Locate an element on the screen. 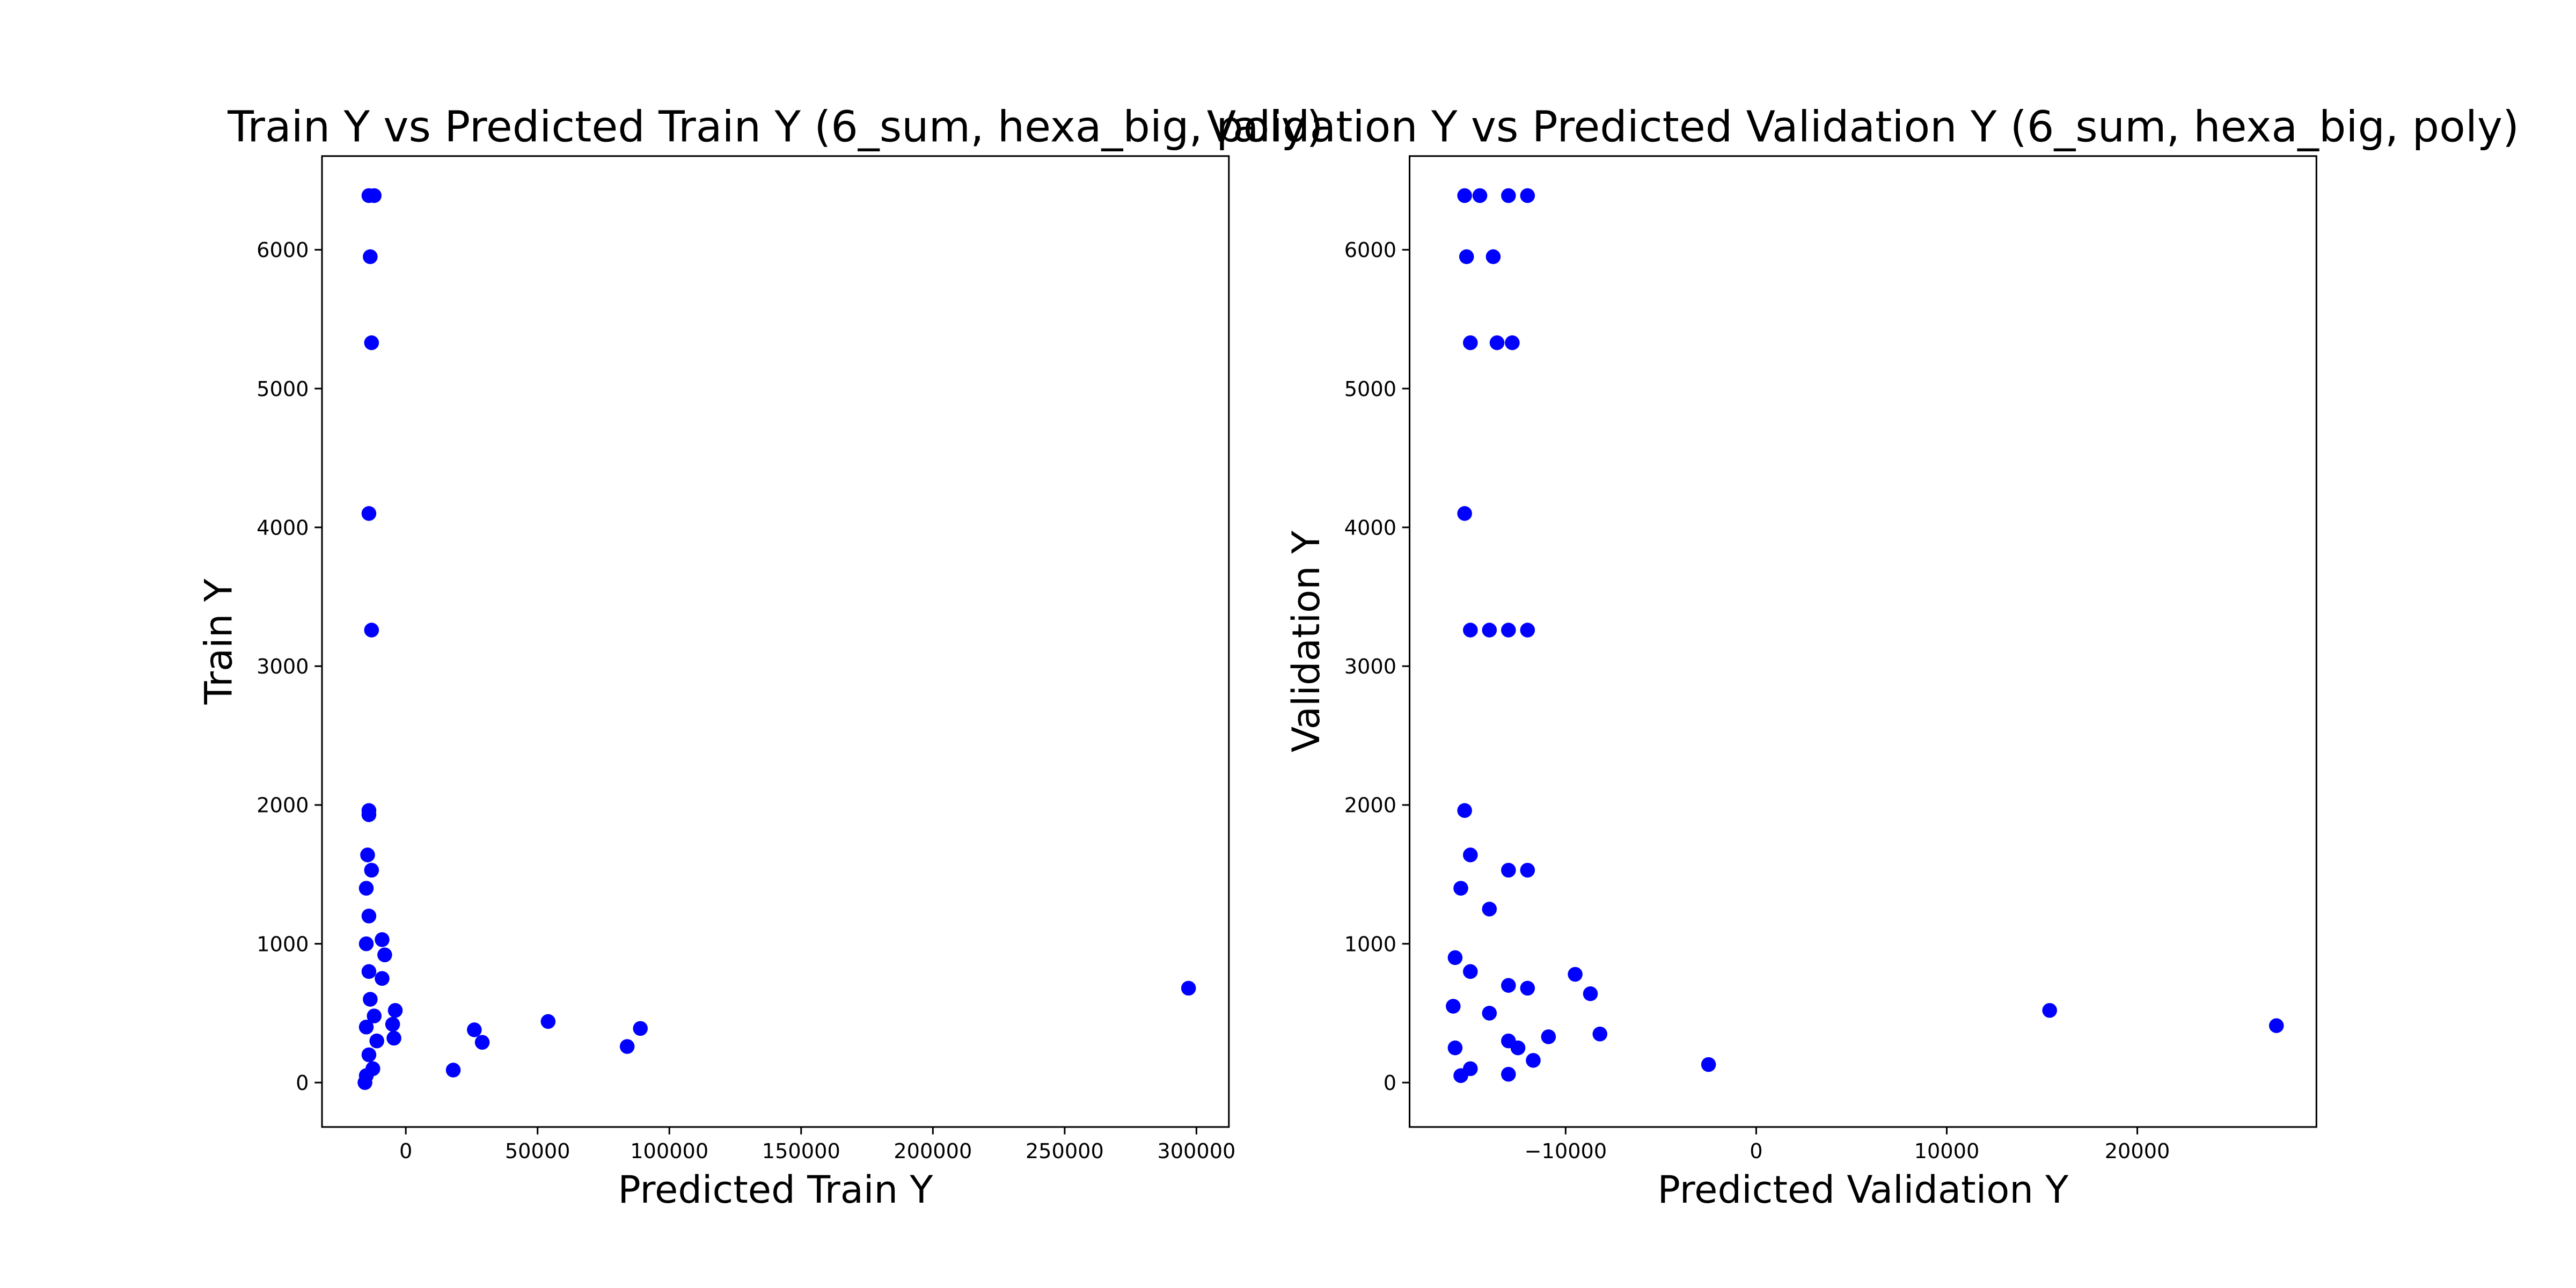 The width and height of the screenshot is (2576, 1288). x-tick-label: 100000 is located at coordinates (669, 1151).